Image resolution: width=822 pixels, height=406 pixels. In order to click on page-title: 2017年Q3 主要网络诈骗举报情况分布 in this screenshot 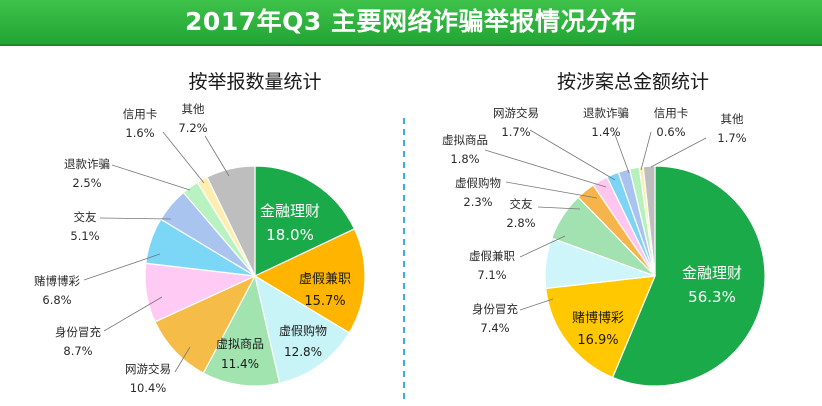, I will do `click(411, 21)`.